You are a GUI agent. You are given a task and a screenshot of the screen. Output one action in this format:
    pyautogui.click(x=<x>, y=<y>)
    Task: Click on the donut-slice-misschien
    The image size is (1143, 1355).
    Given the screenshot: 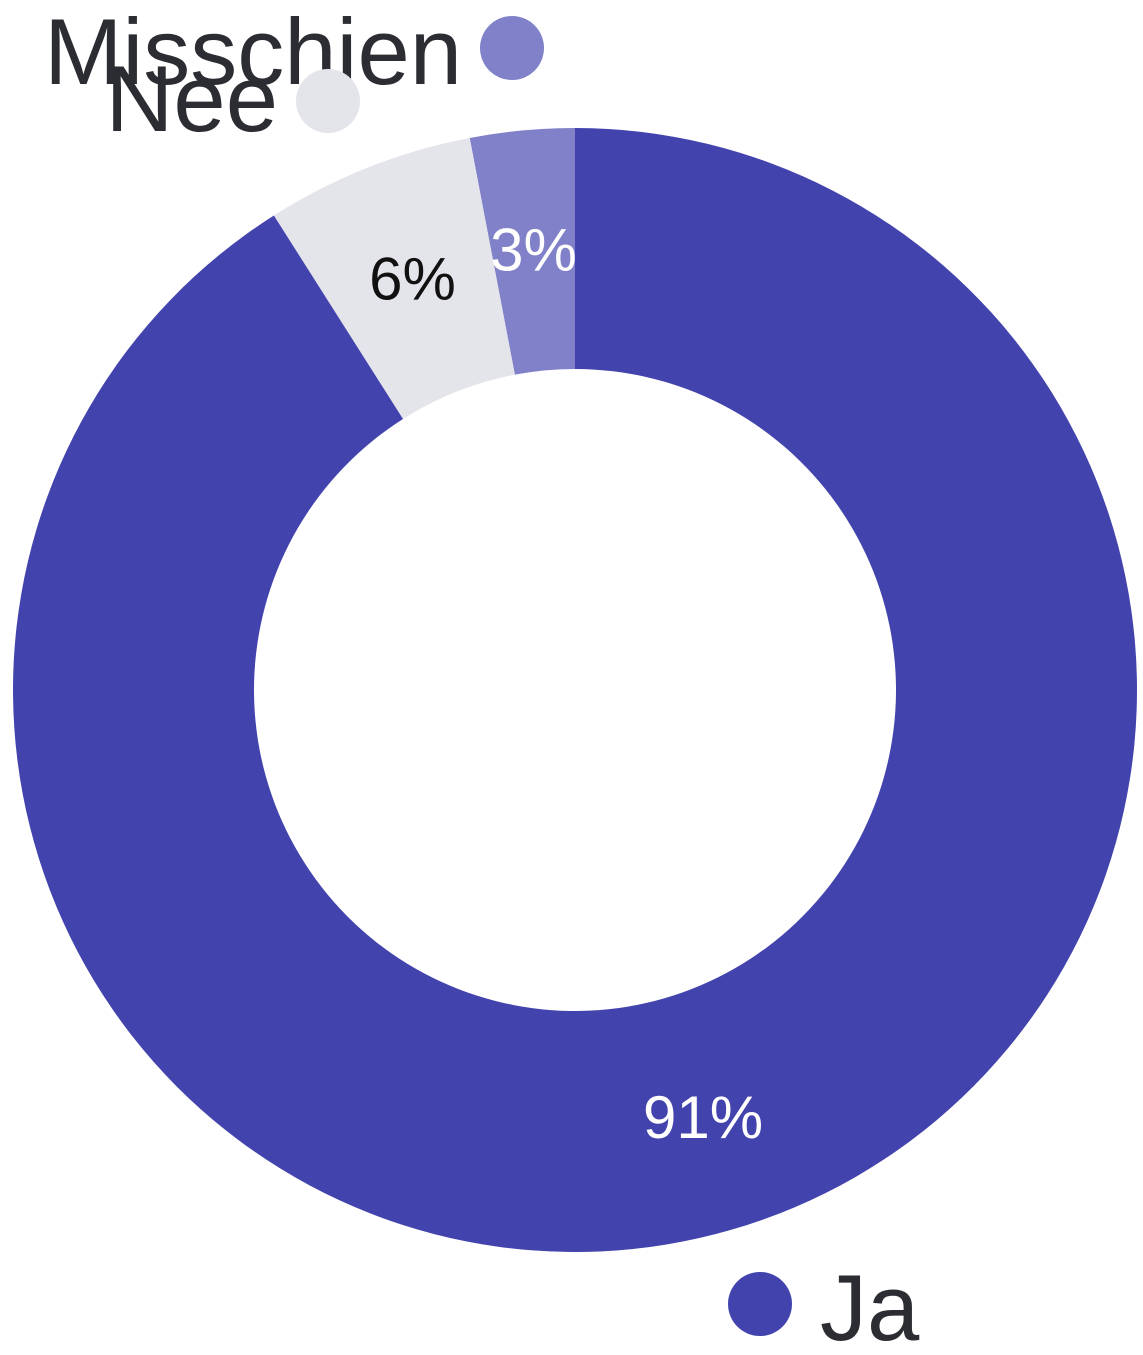 What is the action you would take?
    pyautogui.click(x=522, y=251)
    